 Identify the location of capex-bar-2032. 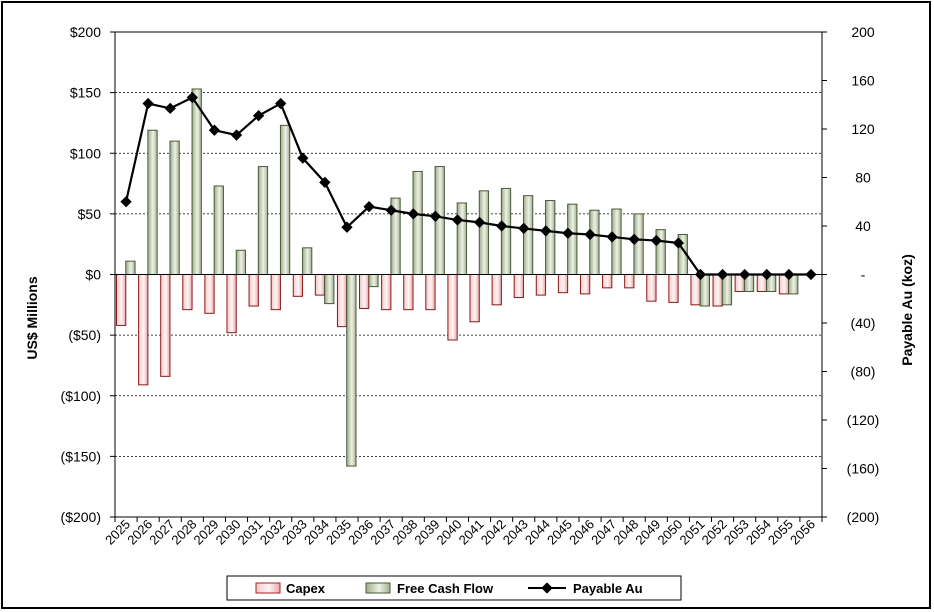
(275, 292).